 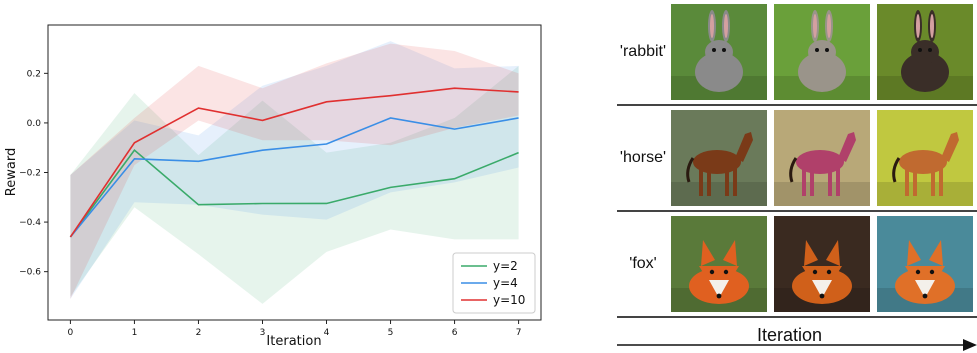 I want to click on grid-iteration-label: Iteration, so click(x=789, y=335).